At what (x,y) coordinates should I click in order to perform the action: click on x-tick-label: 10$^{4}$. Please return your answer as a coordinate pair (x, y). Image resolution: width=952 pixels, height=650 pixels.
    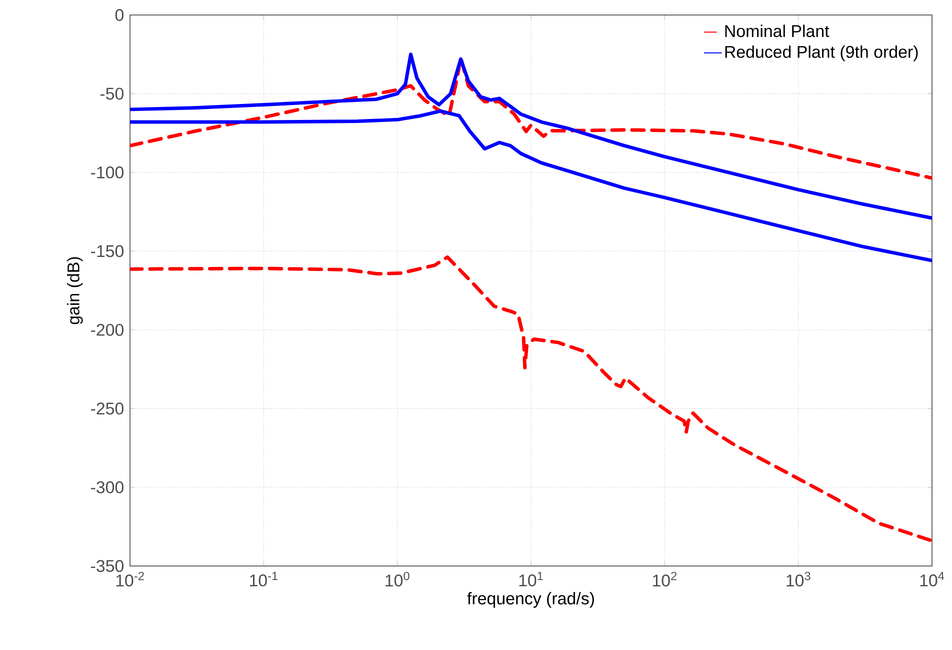
    Looking at the image, I should click on (932, 579).